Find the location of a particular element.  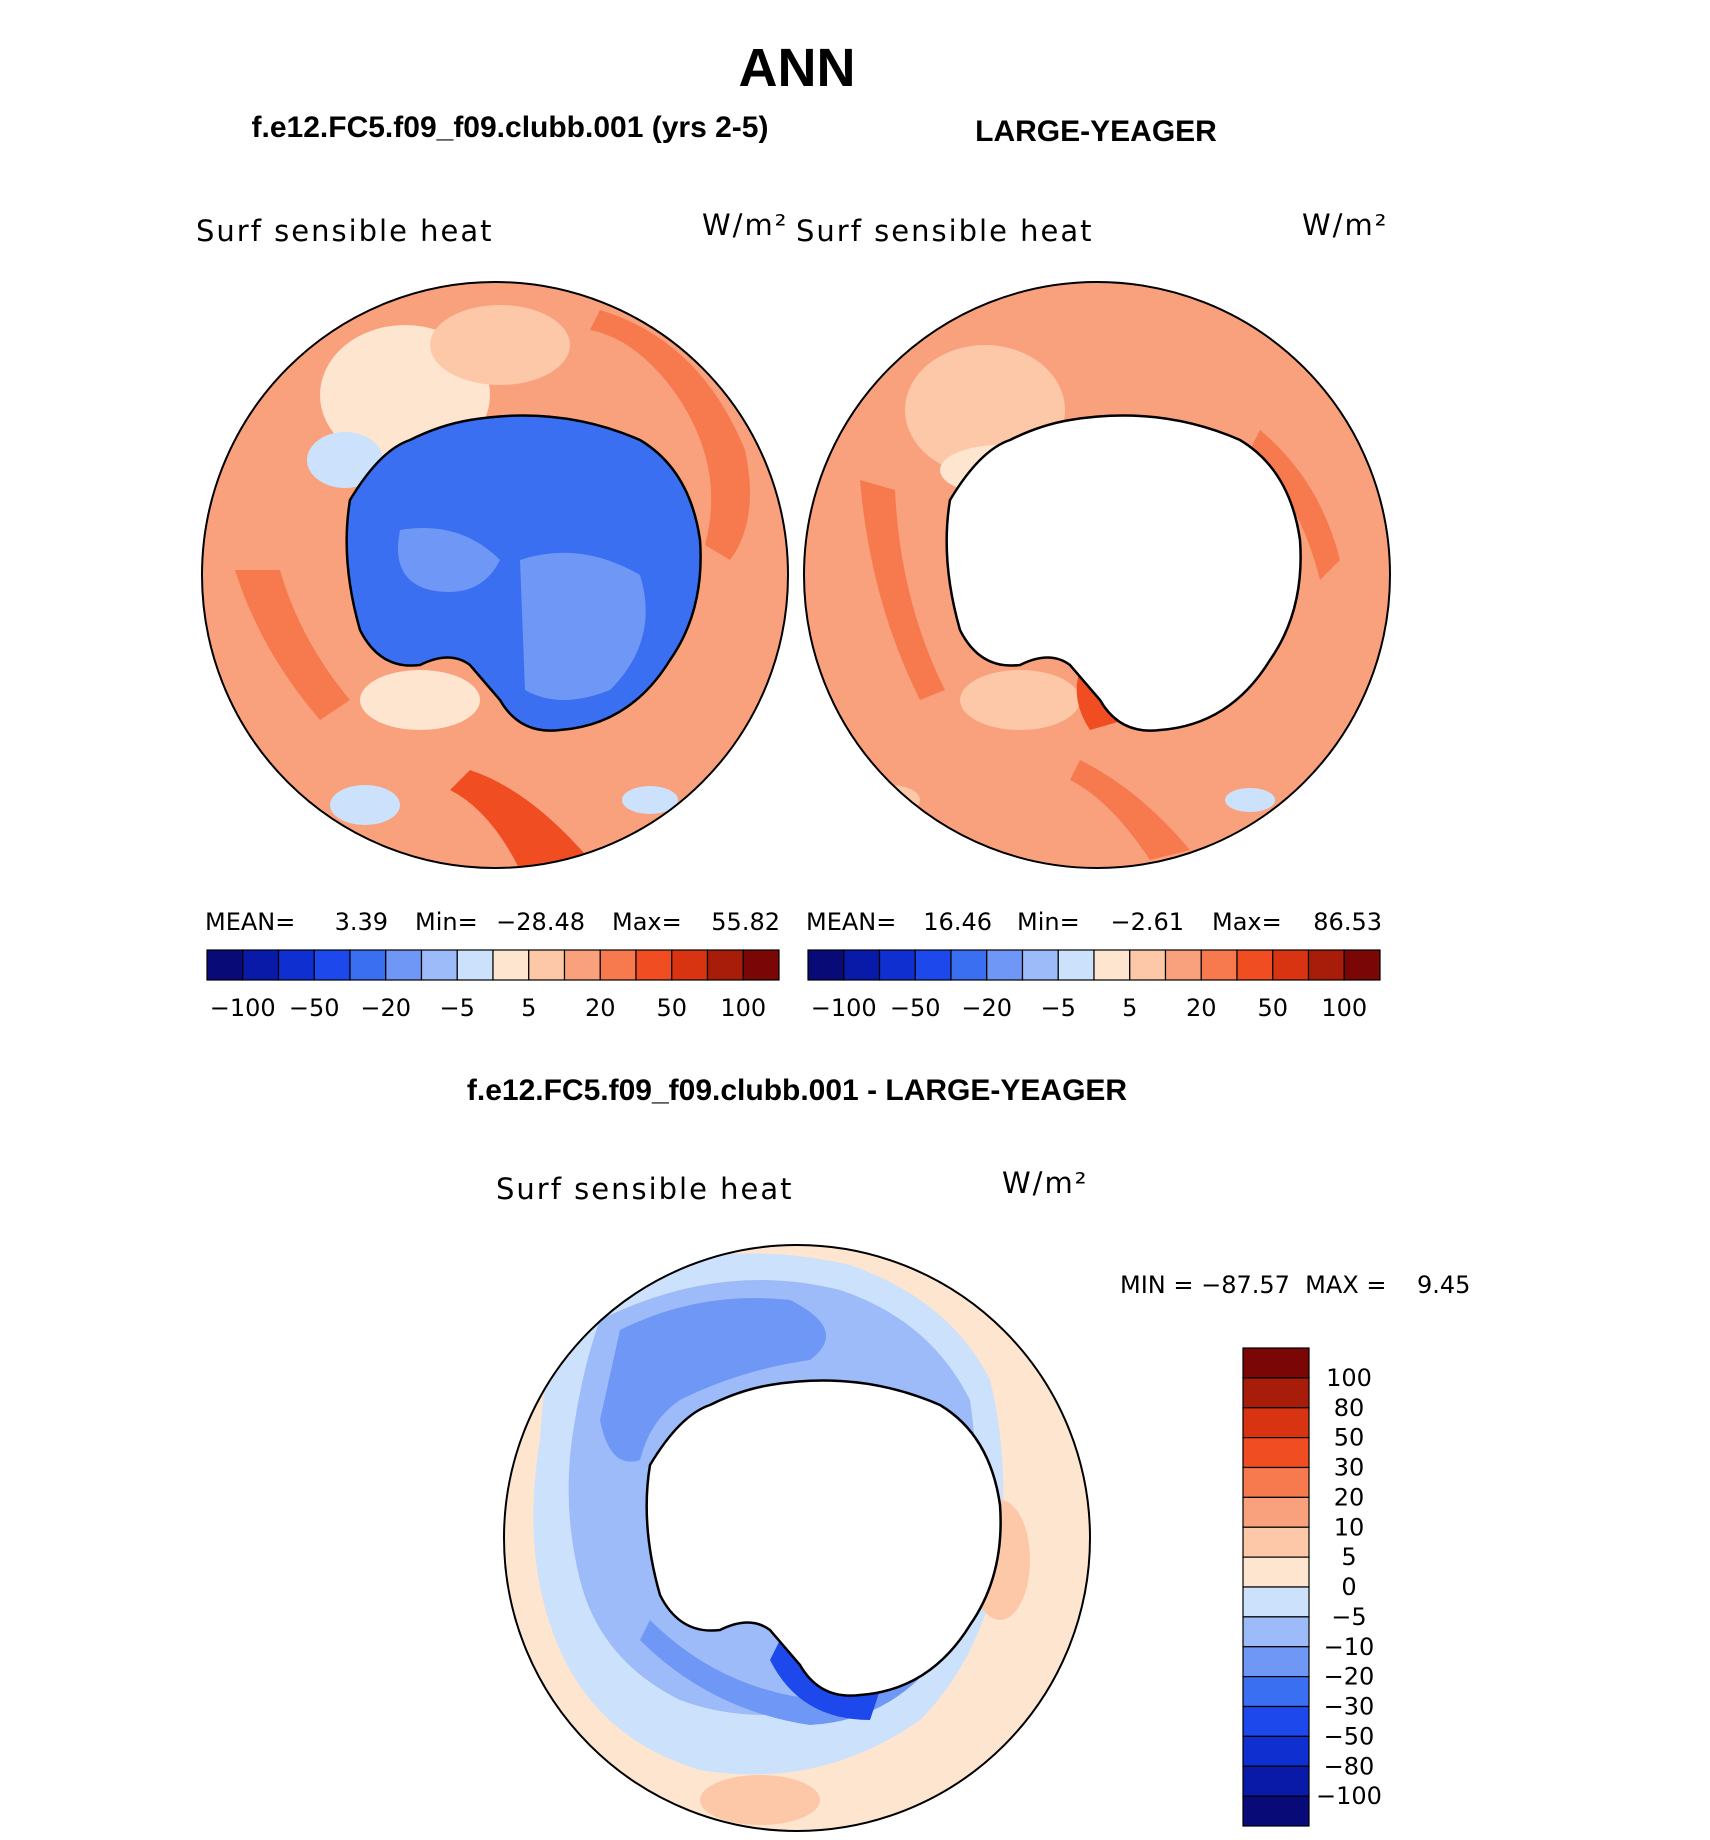

colorbar-tick-label: 80 is located at coordinates (1349, 1408).